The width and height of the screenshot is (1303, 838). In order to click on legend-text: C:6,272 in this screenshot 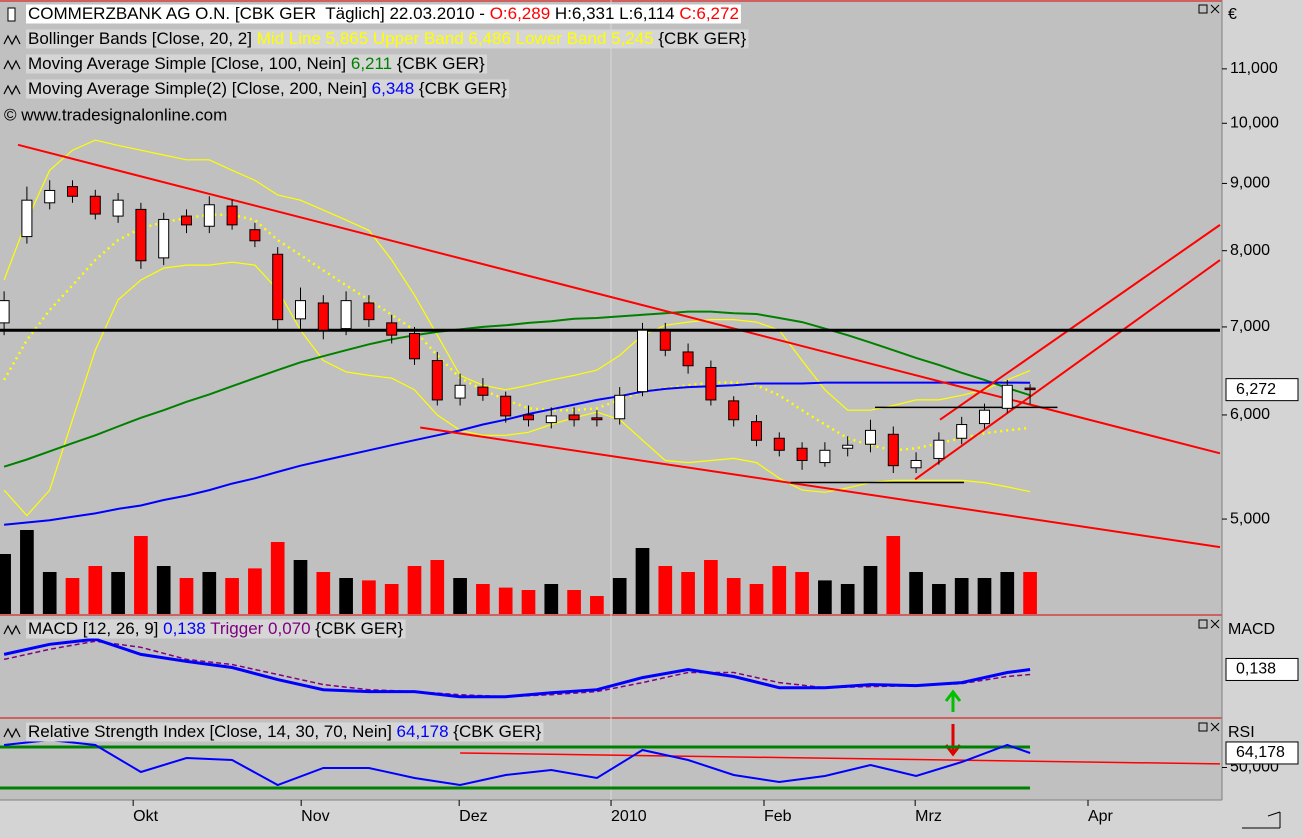, I will do `click(709, 13)`.